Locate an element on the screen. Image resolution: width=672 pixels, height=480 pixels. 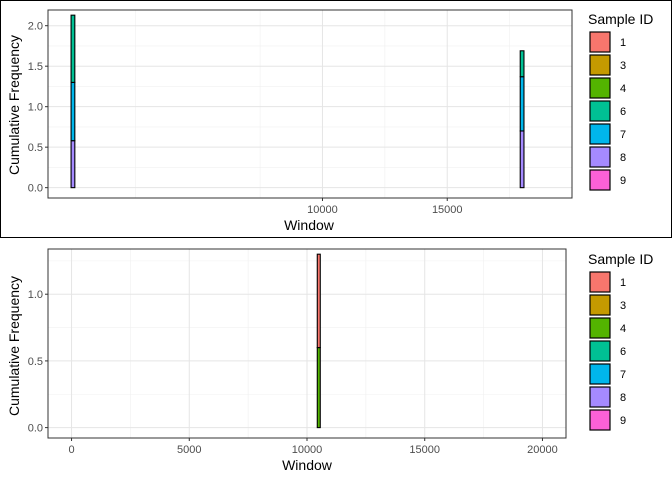
top-chart-y-tick-label: 2.0 is located at coordinates (35, 27).